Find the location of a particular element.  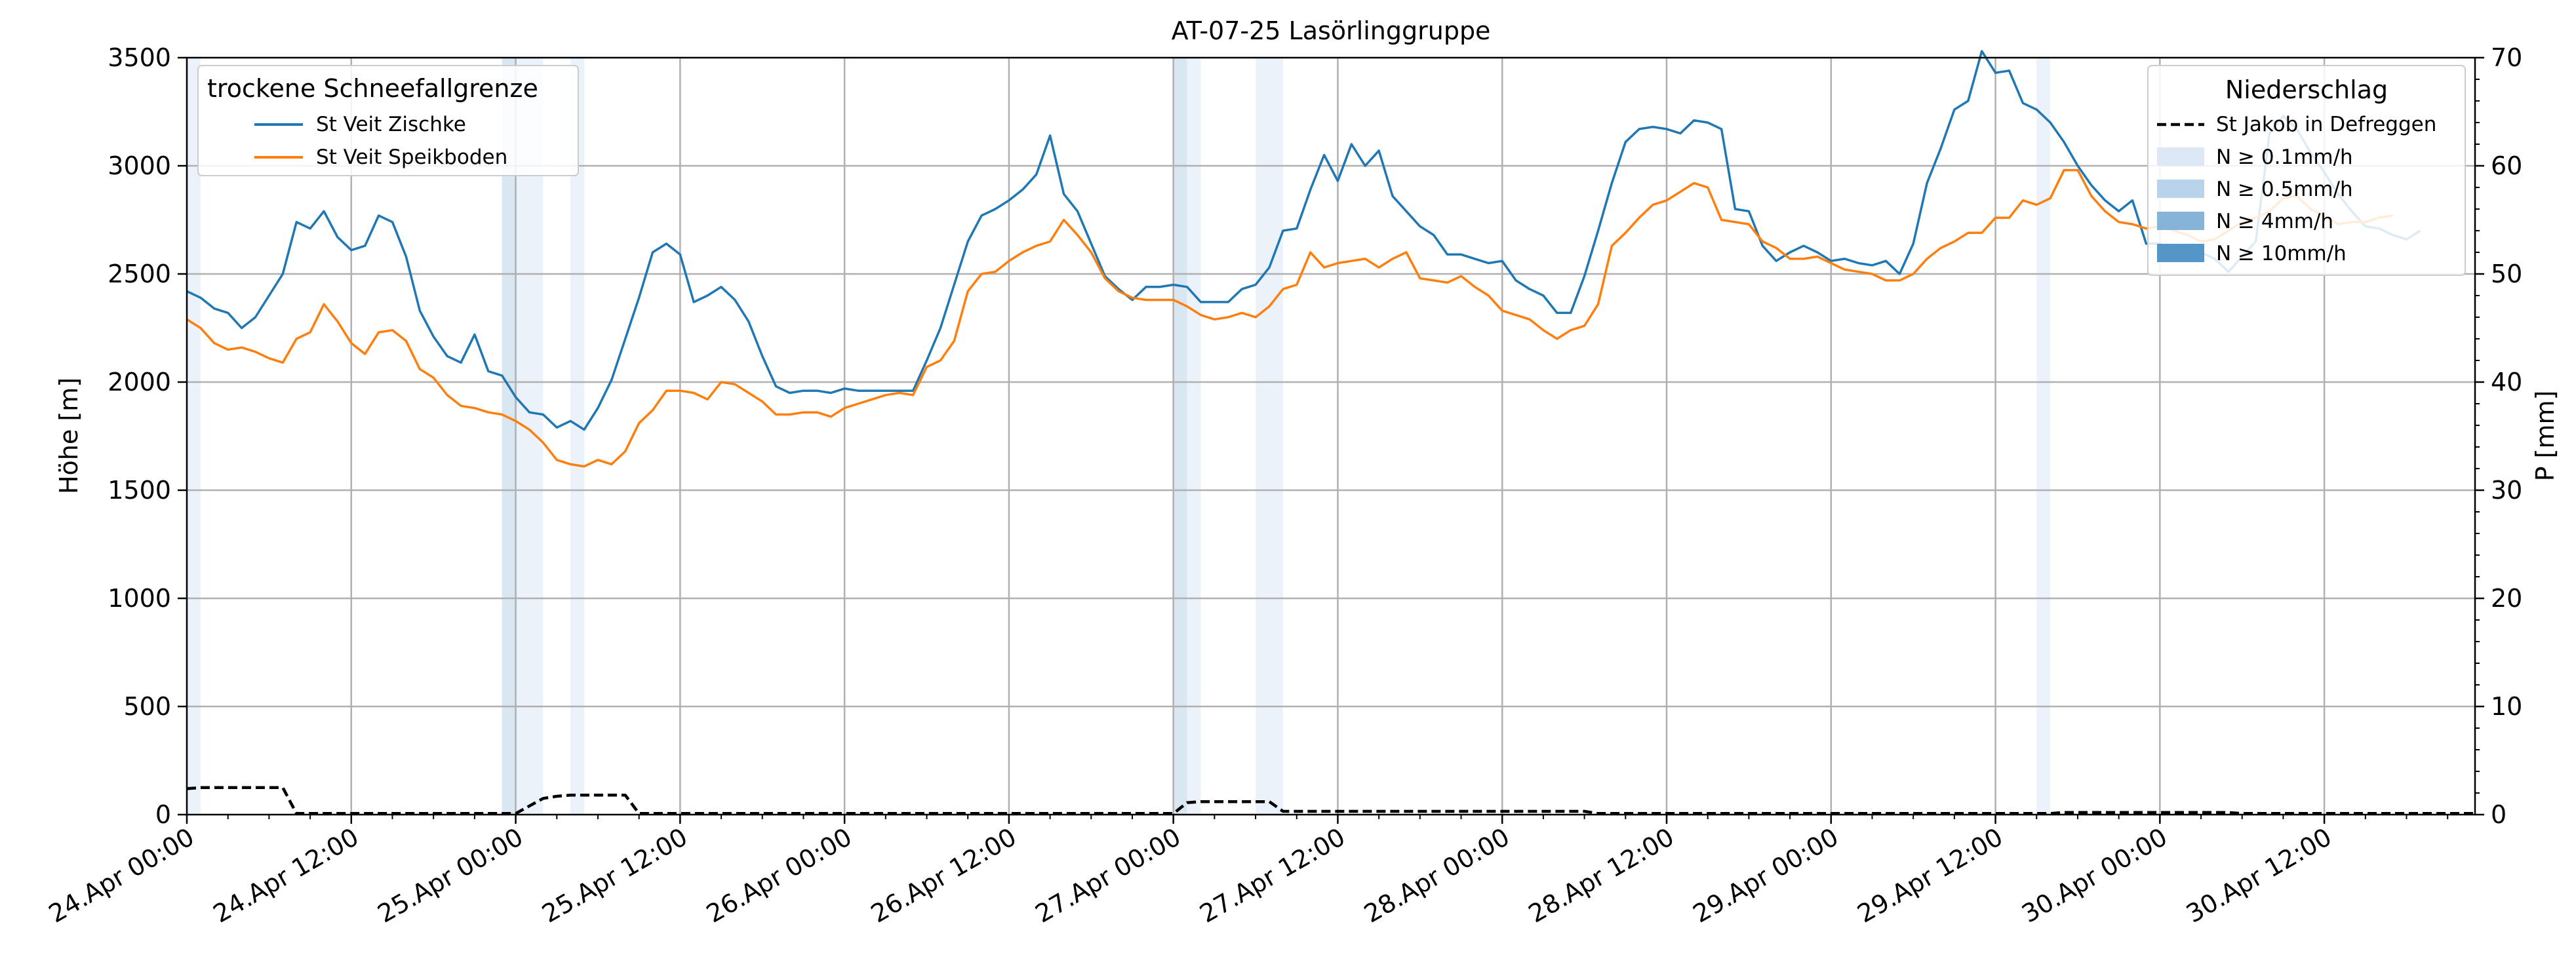

legend-entry-n10: N ≥ 10mm/h is located at coordinates (2281, 253).